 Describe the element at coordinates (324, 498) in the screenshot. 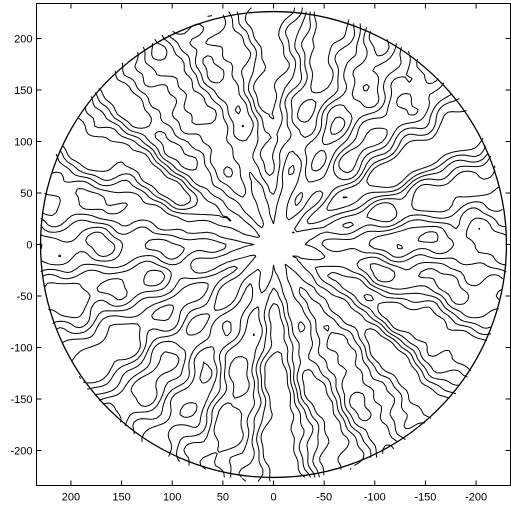

I see `x-tick-label: -50` at that location.